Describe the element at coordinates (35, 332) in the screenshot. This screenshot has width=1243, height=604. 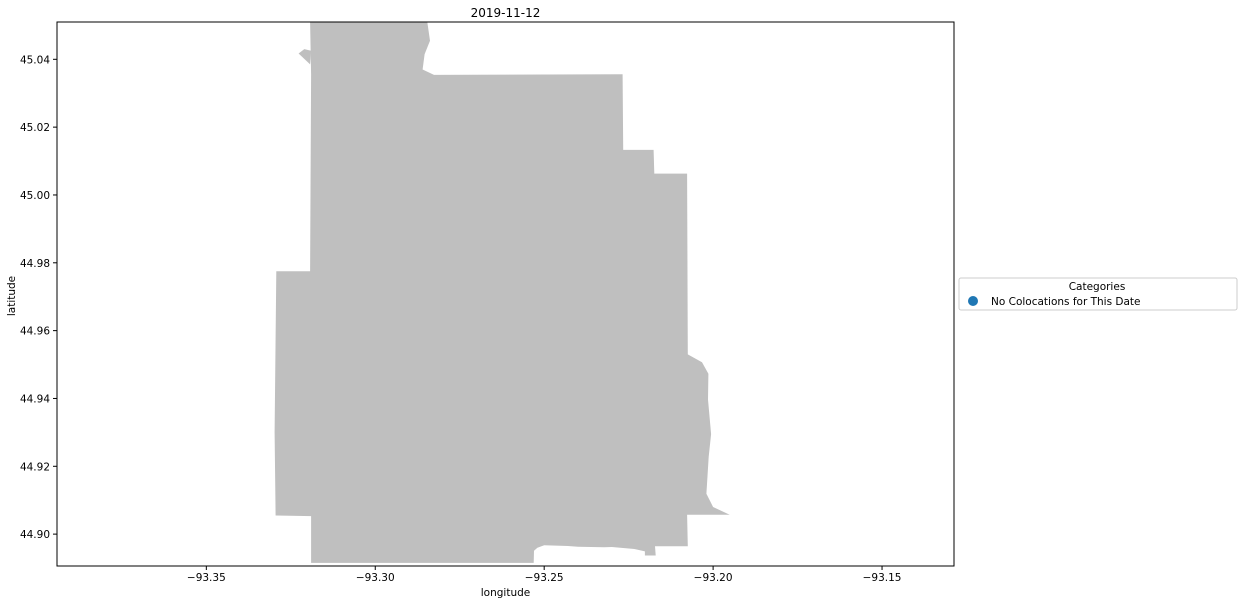
I see `y-tick-label: 44.96` at that location.